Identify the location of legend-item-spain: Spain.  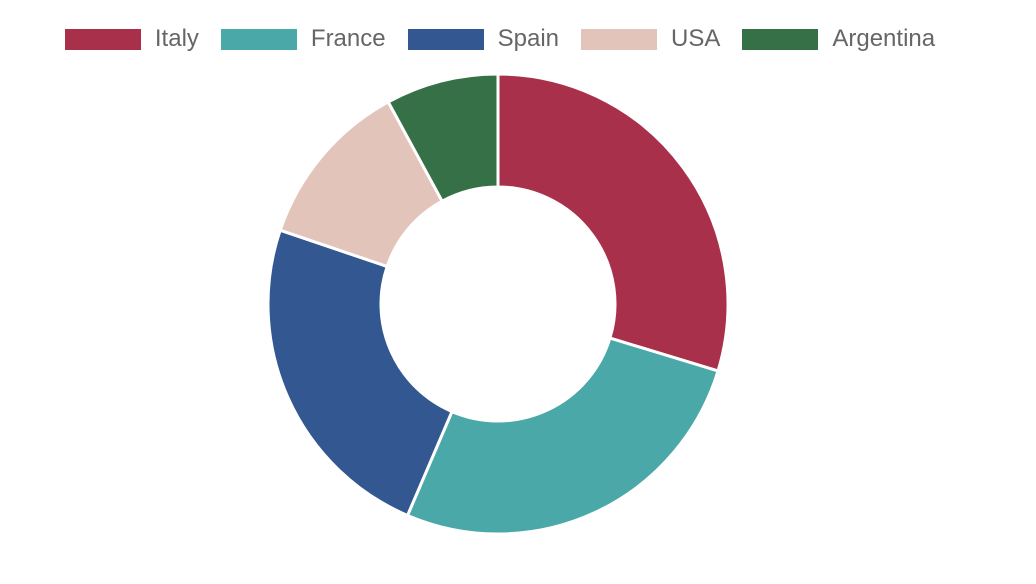
(483, 39).